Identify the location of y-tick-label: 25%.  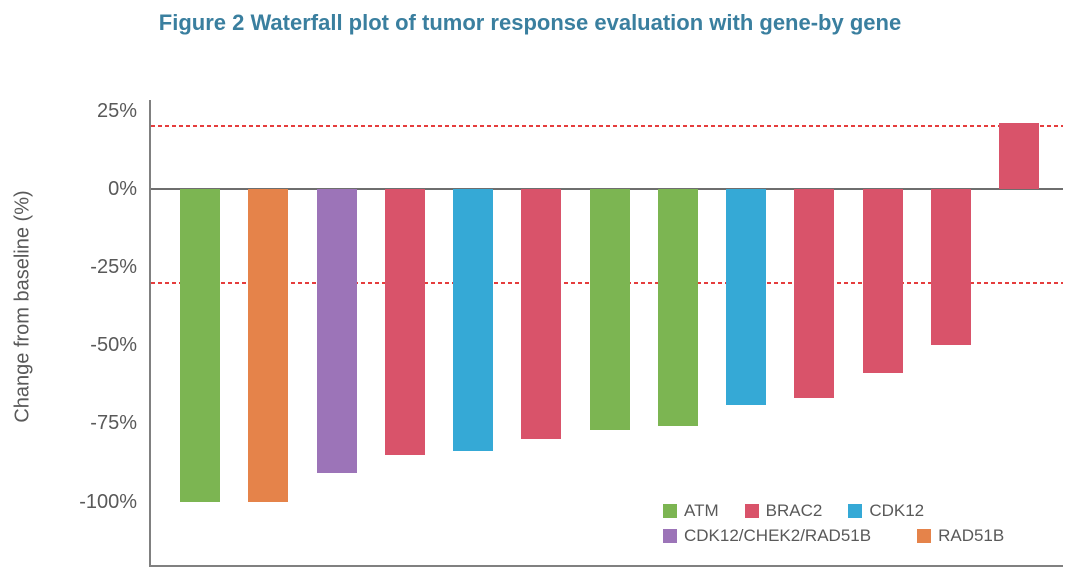
(116, 110).